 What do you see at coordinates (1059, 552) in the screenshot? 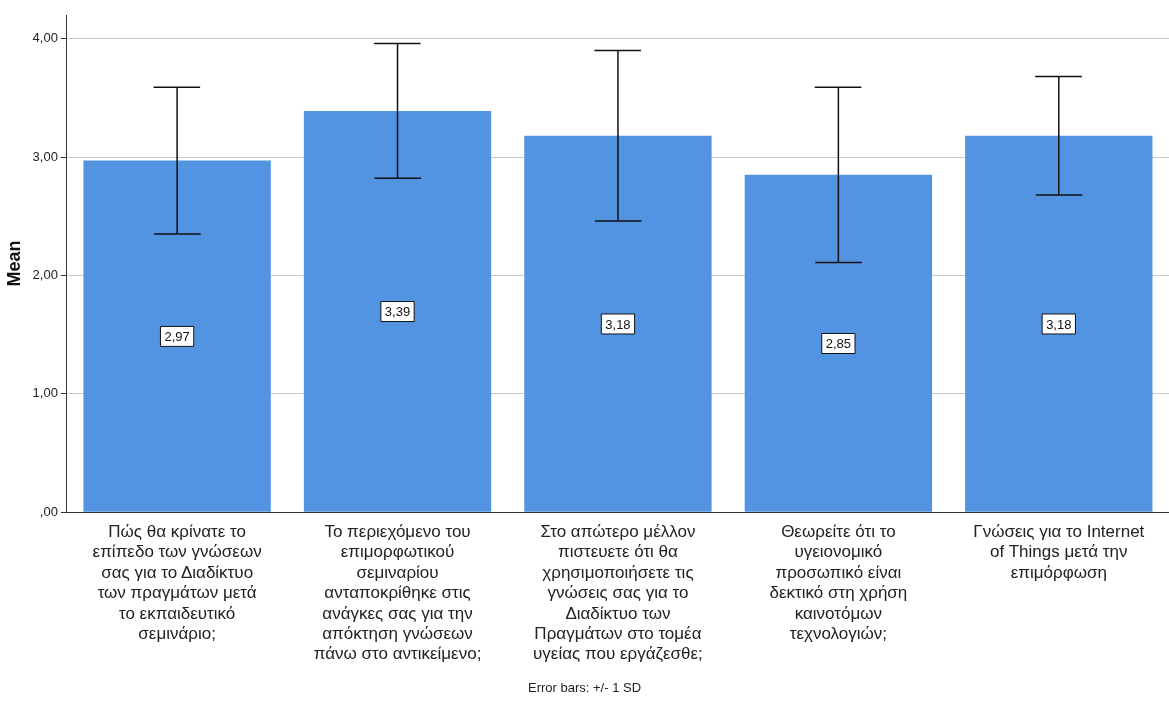
I see `x-tick-label: Γνώσεις για το Internet of Things μετά την επιμόρφωση` at bounding box center [1059, 552].